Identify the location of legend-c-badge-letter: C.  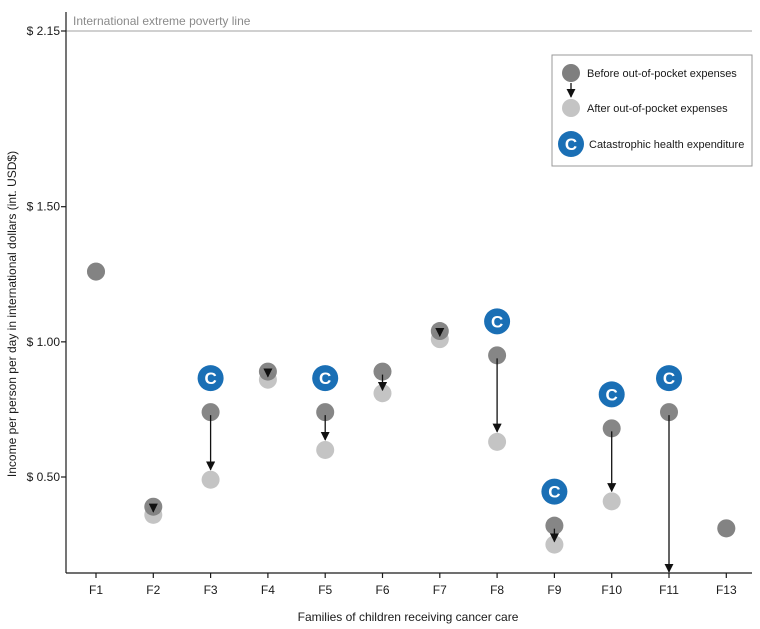
(571, 144).